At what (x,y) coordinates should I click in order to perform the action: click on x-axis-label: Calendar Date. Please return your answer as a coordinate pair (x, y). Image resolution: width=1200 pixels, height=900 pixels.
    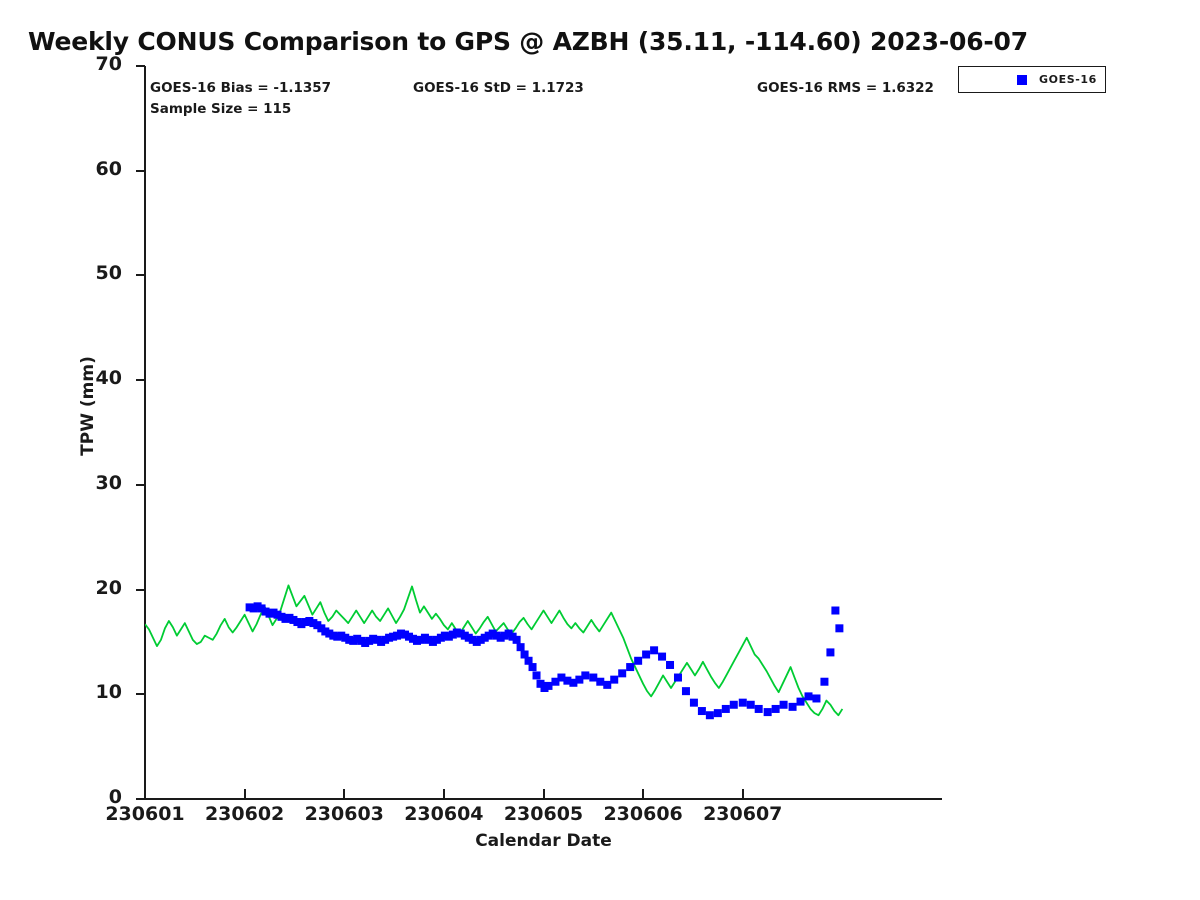
    Looking at the image, I should click on (543, 841).